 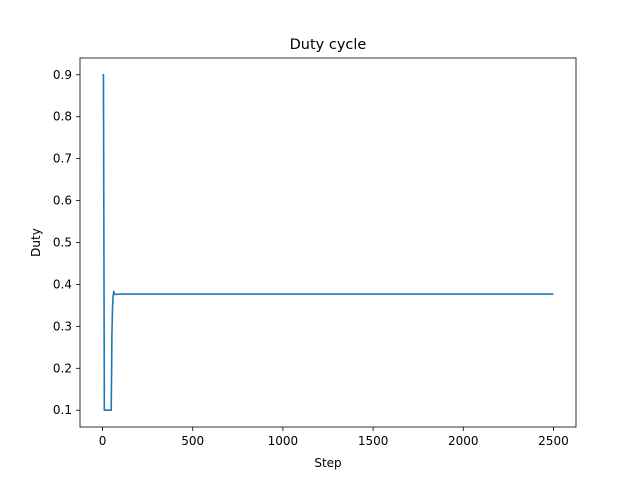 What do you see at coordinates (553, 441) in the screenshot?
I see `x-tick-label: 2500` at bounding box center [553, 441].